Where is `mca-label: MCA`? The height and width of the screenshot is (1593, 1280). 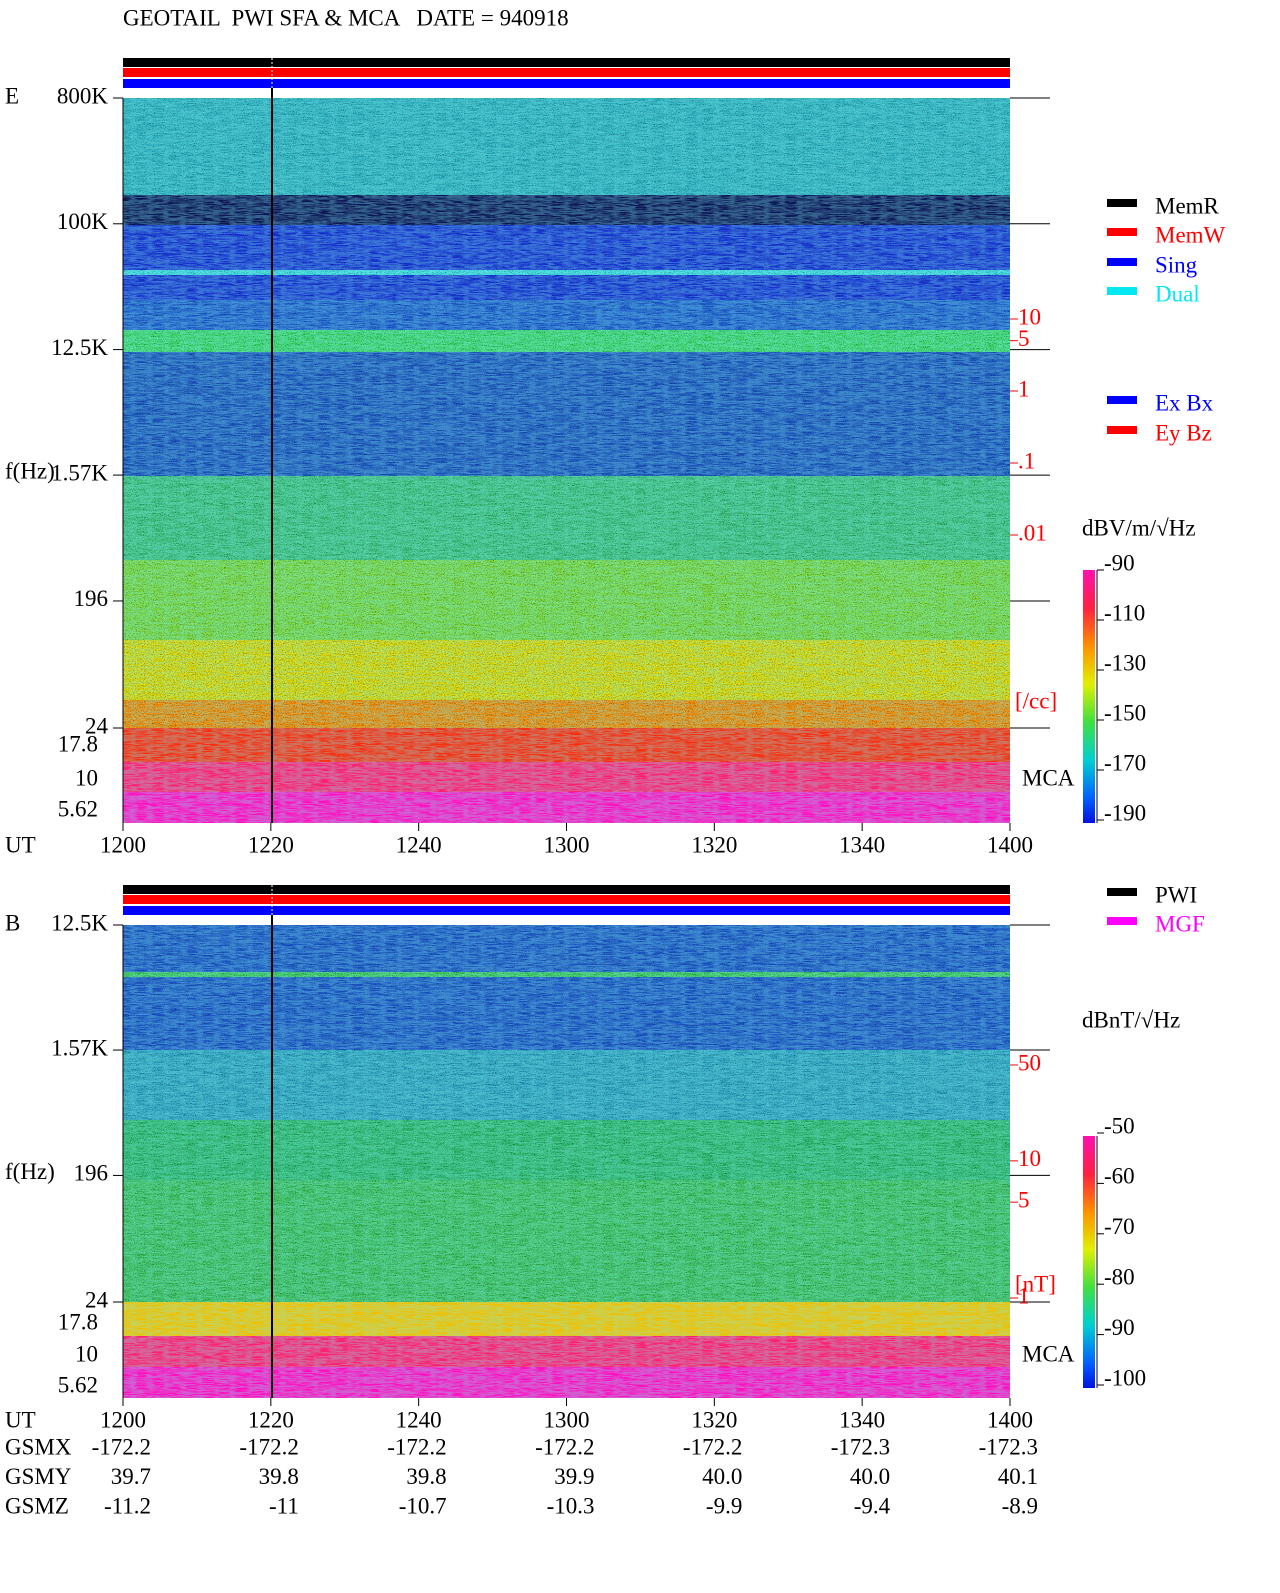
mca-label: MCA is located at coordinates (1048, 1353).